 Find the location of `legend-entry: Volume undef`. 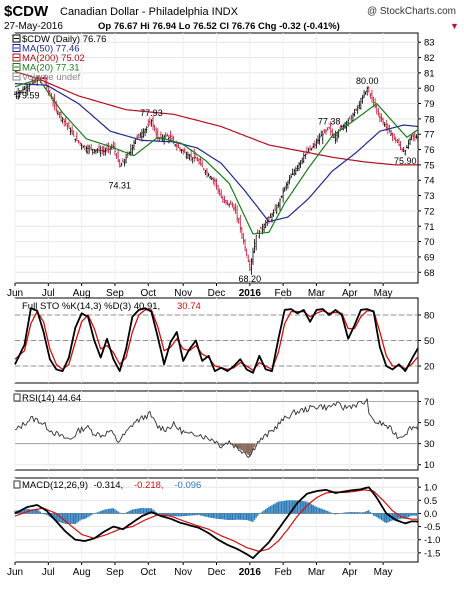

legend-entry: Volume undef is located at coordinates (51, 77).